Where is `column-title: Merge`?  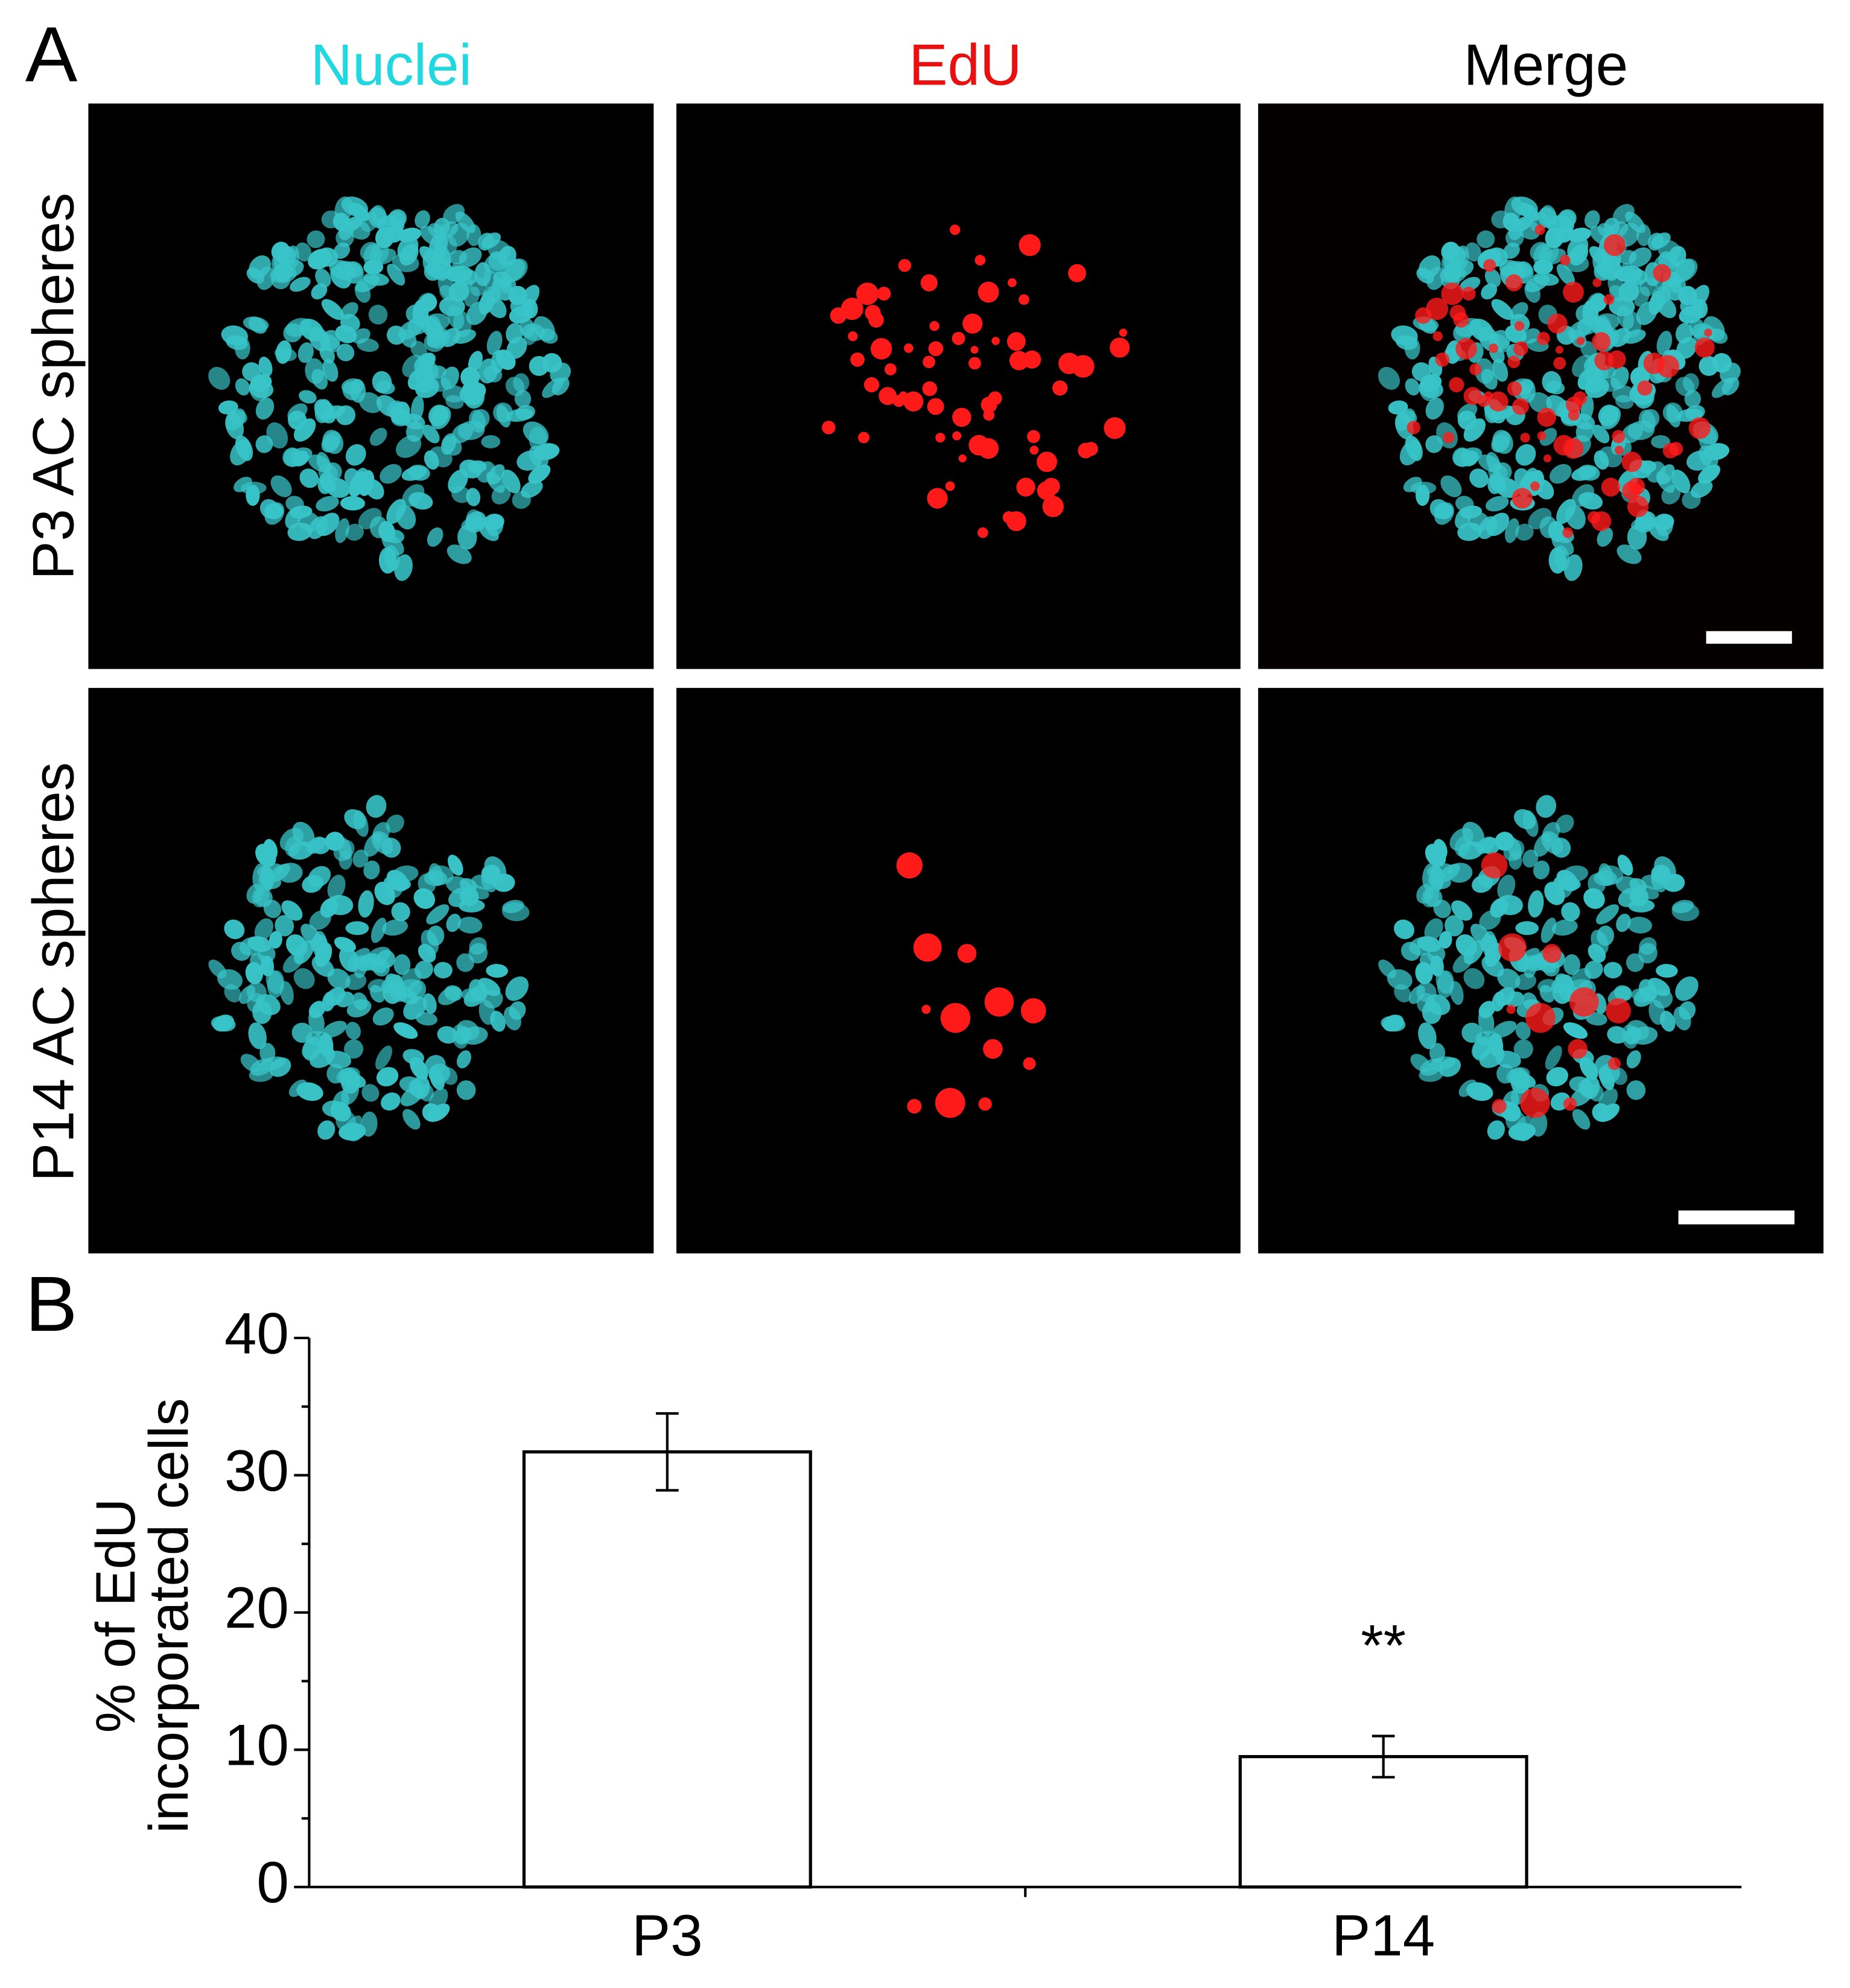 column-title: Merge is located at coordinates (1546, 65).